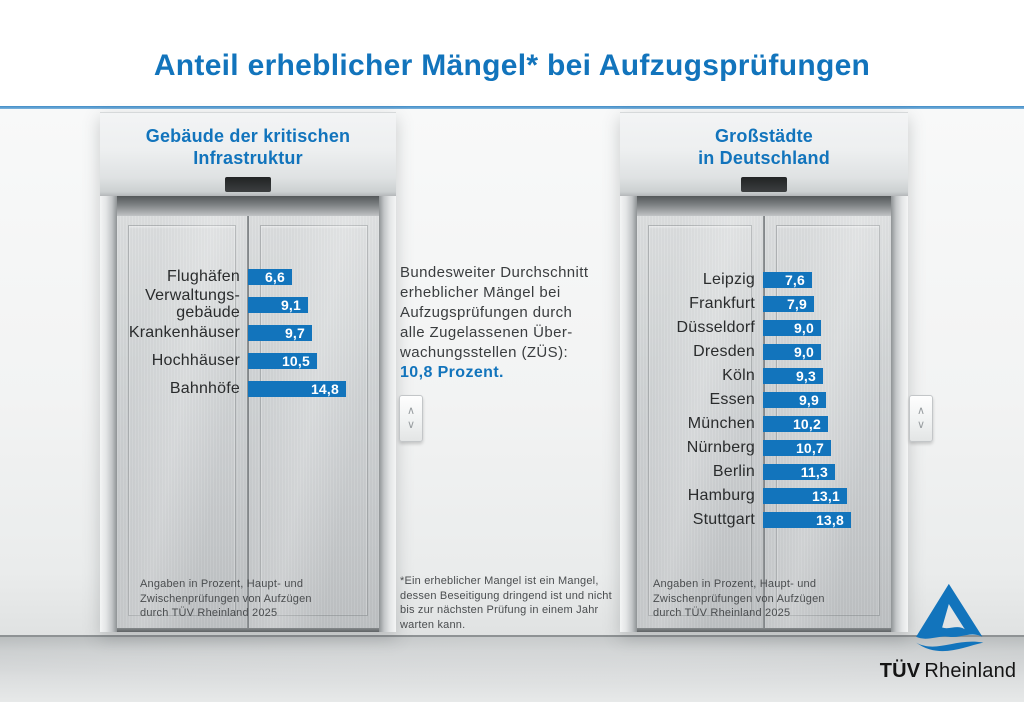 This screenshot has height=702, width=1024. What do you see at coordinates (738, 375) in the screenshot?
I see `bar-label: Köln` at bounding box center [738, 375].